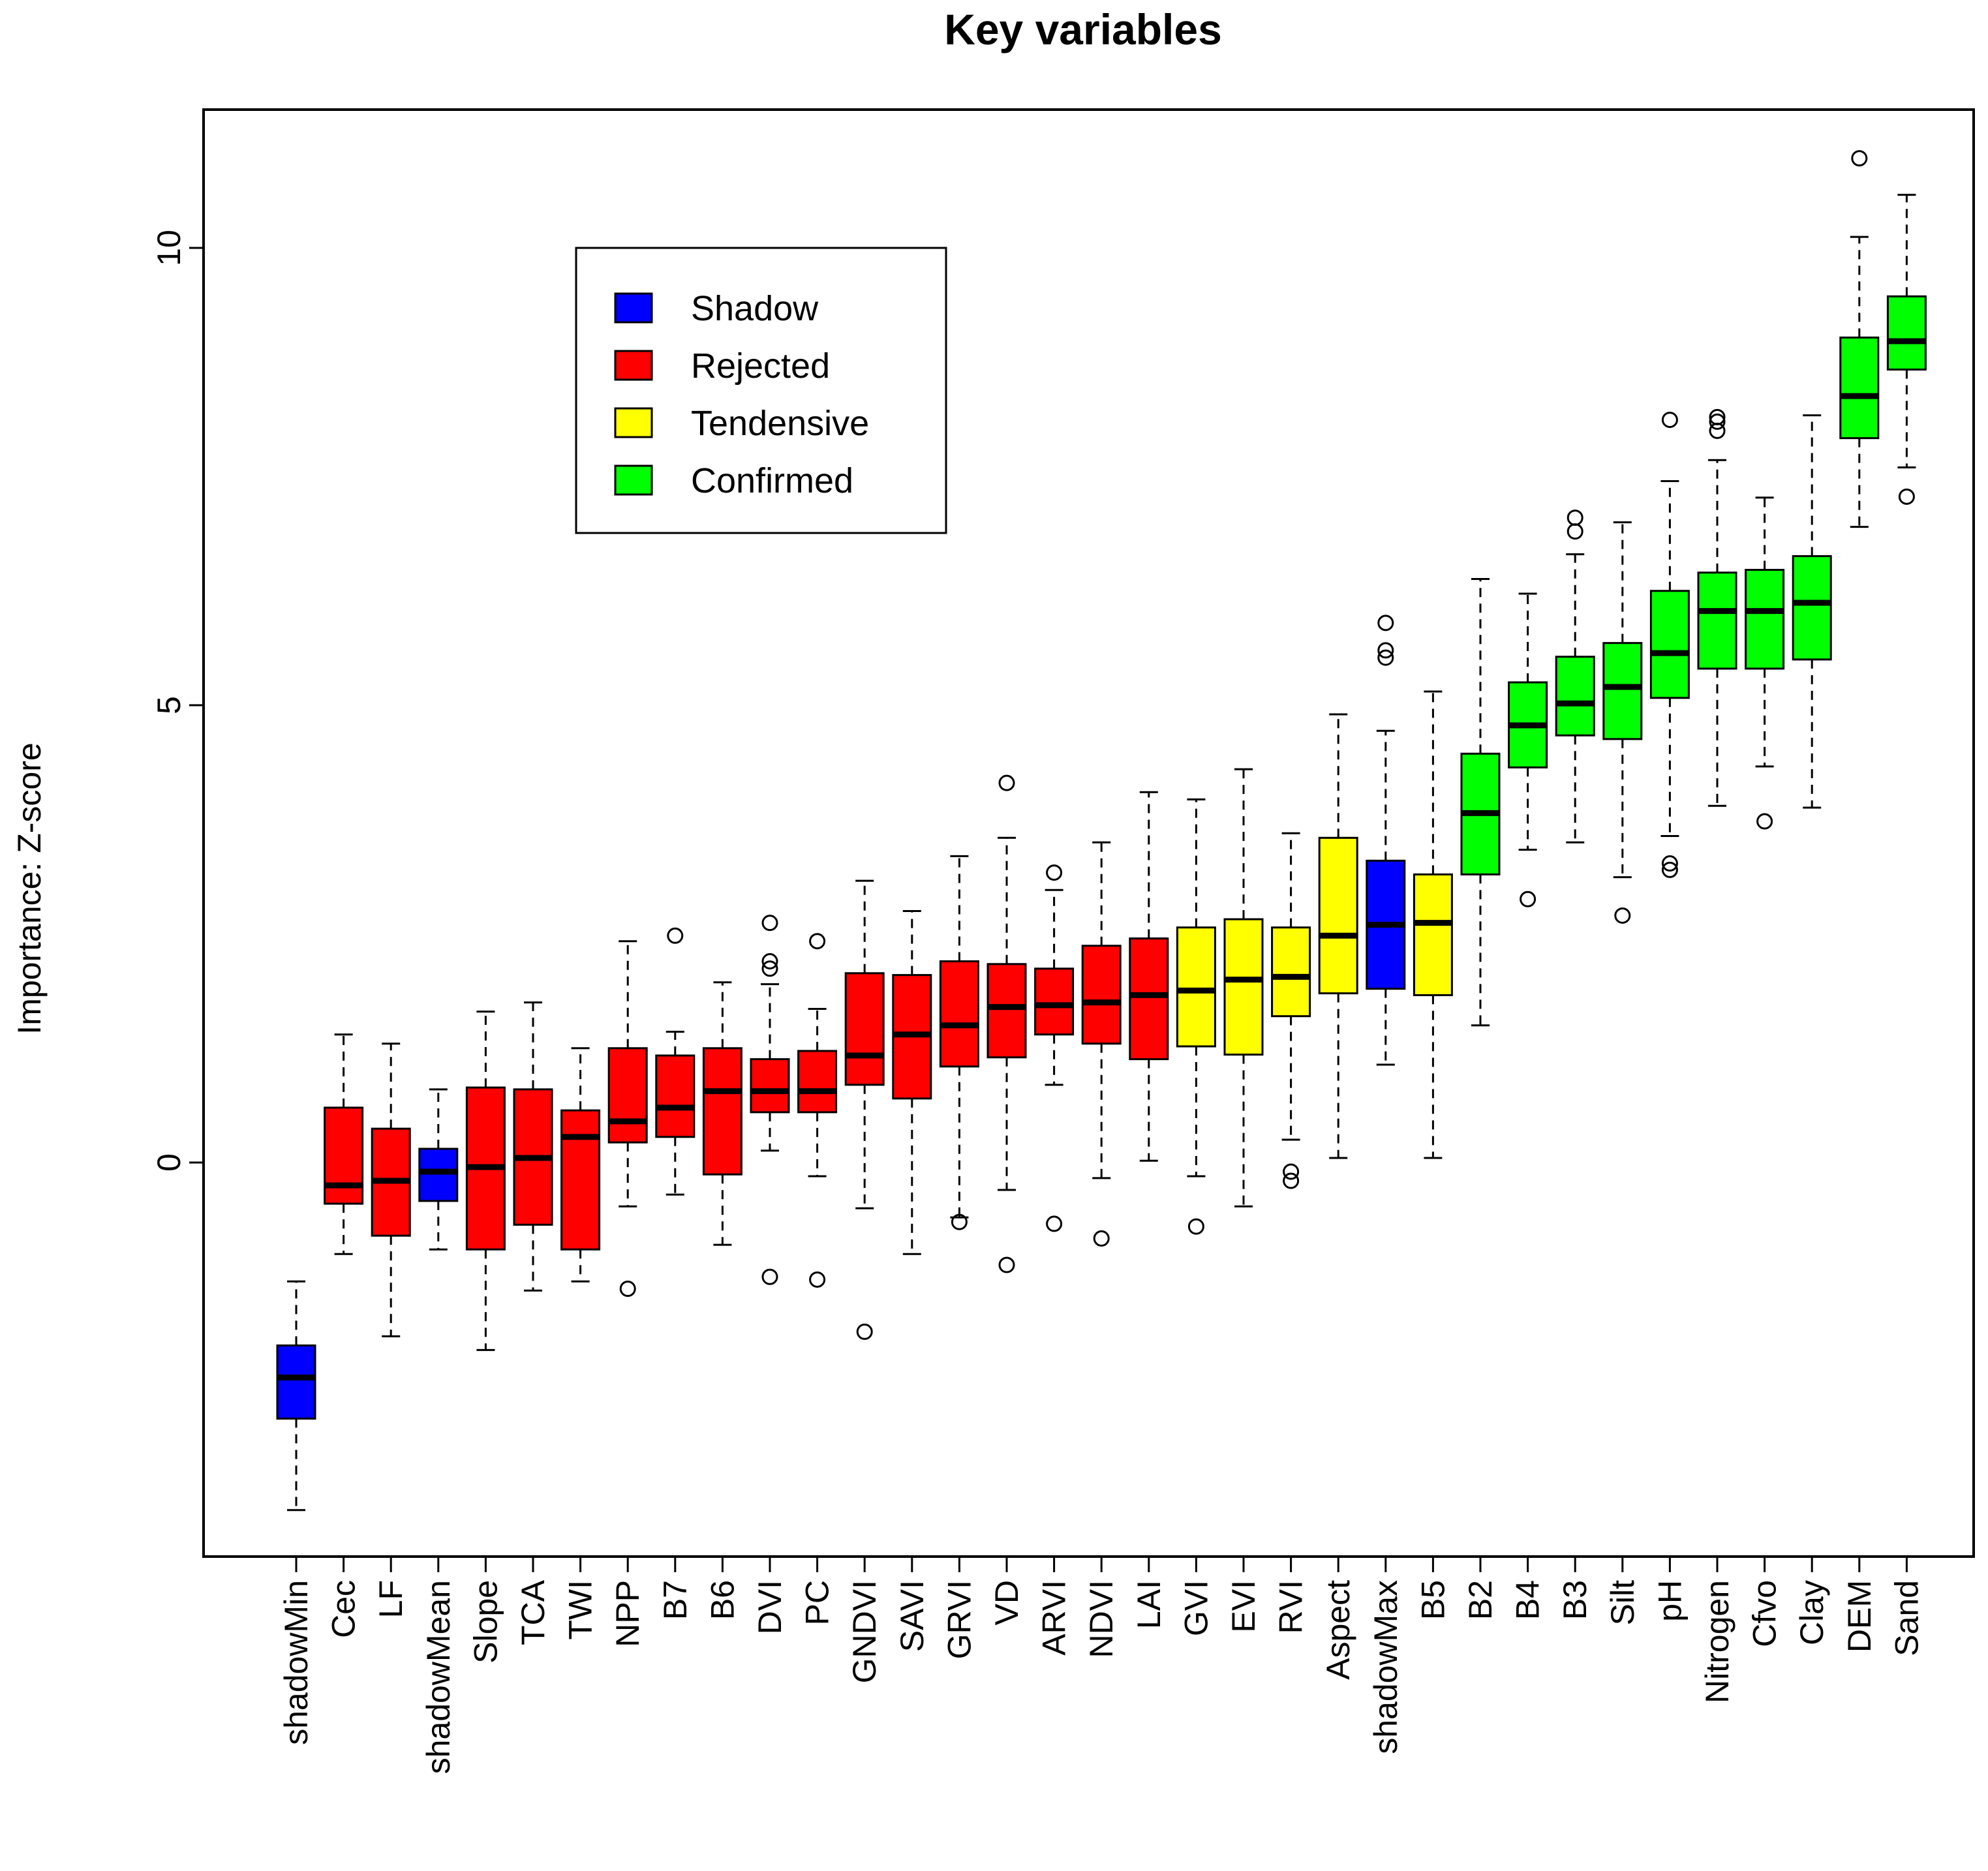 The height and width of the screenshot is (1871, 1988). What do you see at coordinates (1812, 1612) in the screenshot?
I see `x-tick-label: Clay` at bounding box center [1812, 1612].